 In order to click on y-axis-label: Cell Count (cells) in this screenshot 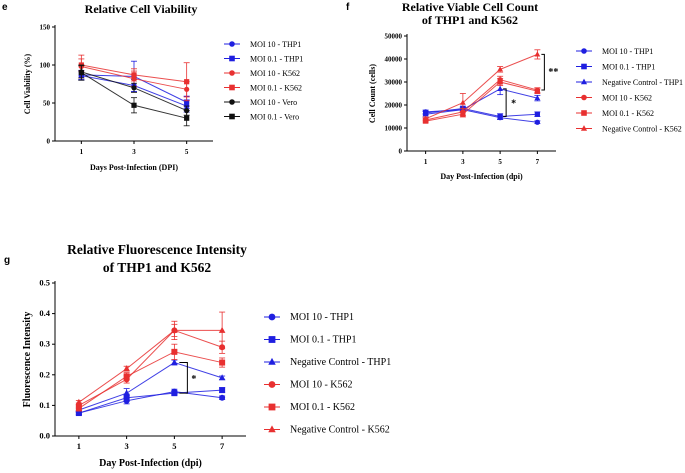, I will do `click(372, 93)`.